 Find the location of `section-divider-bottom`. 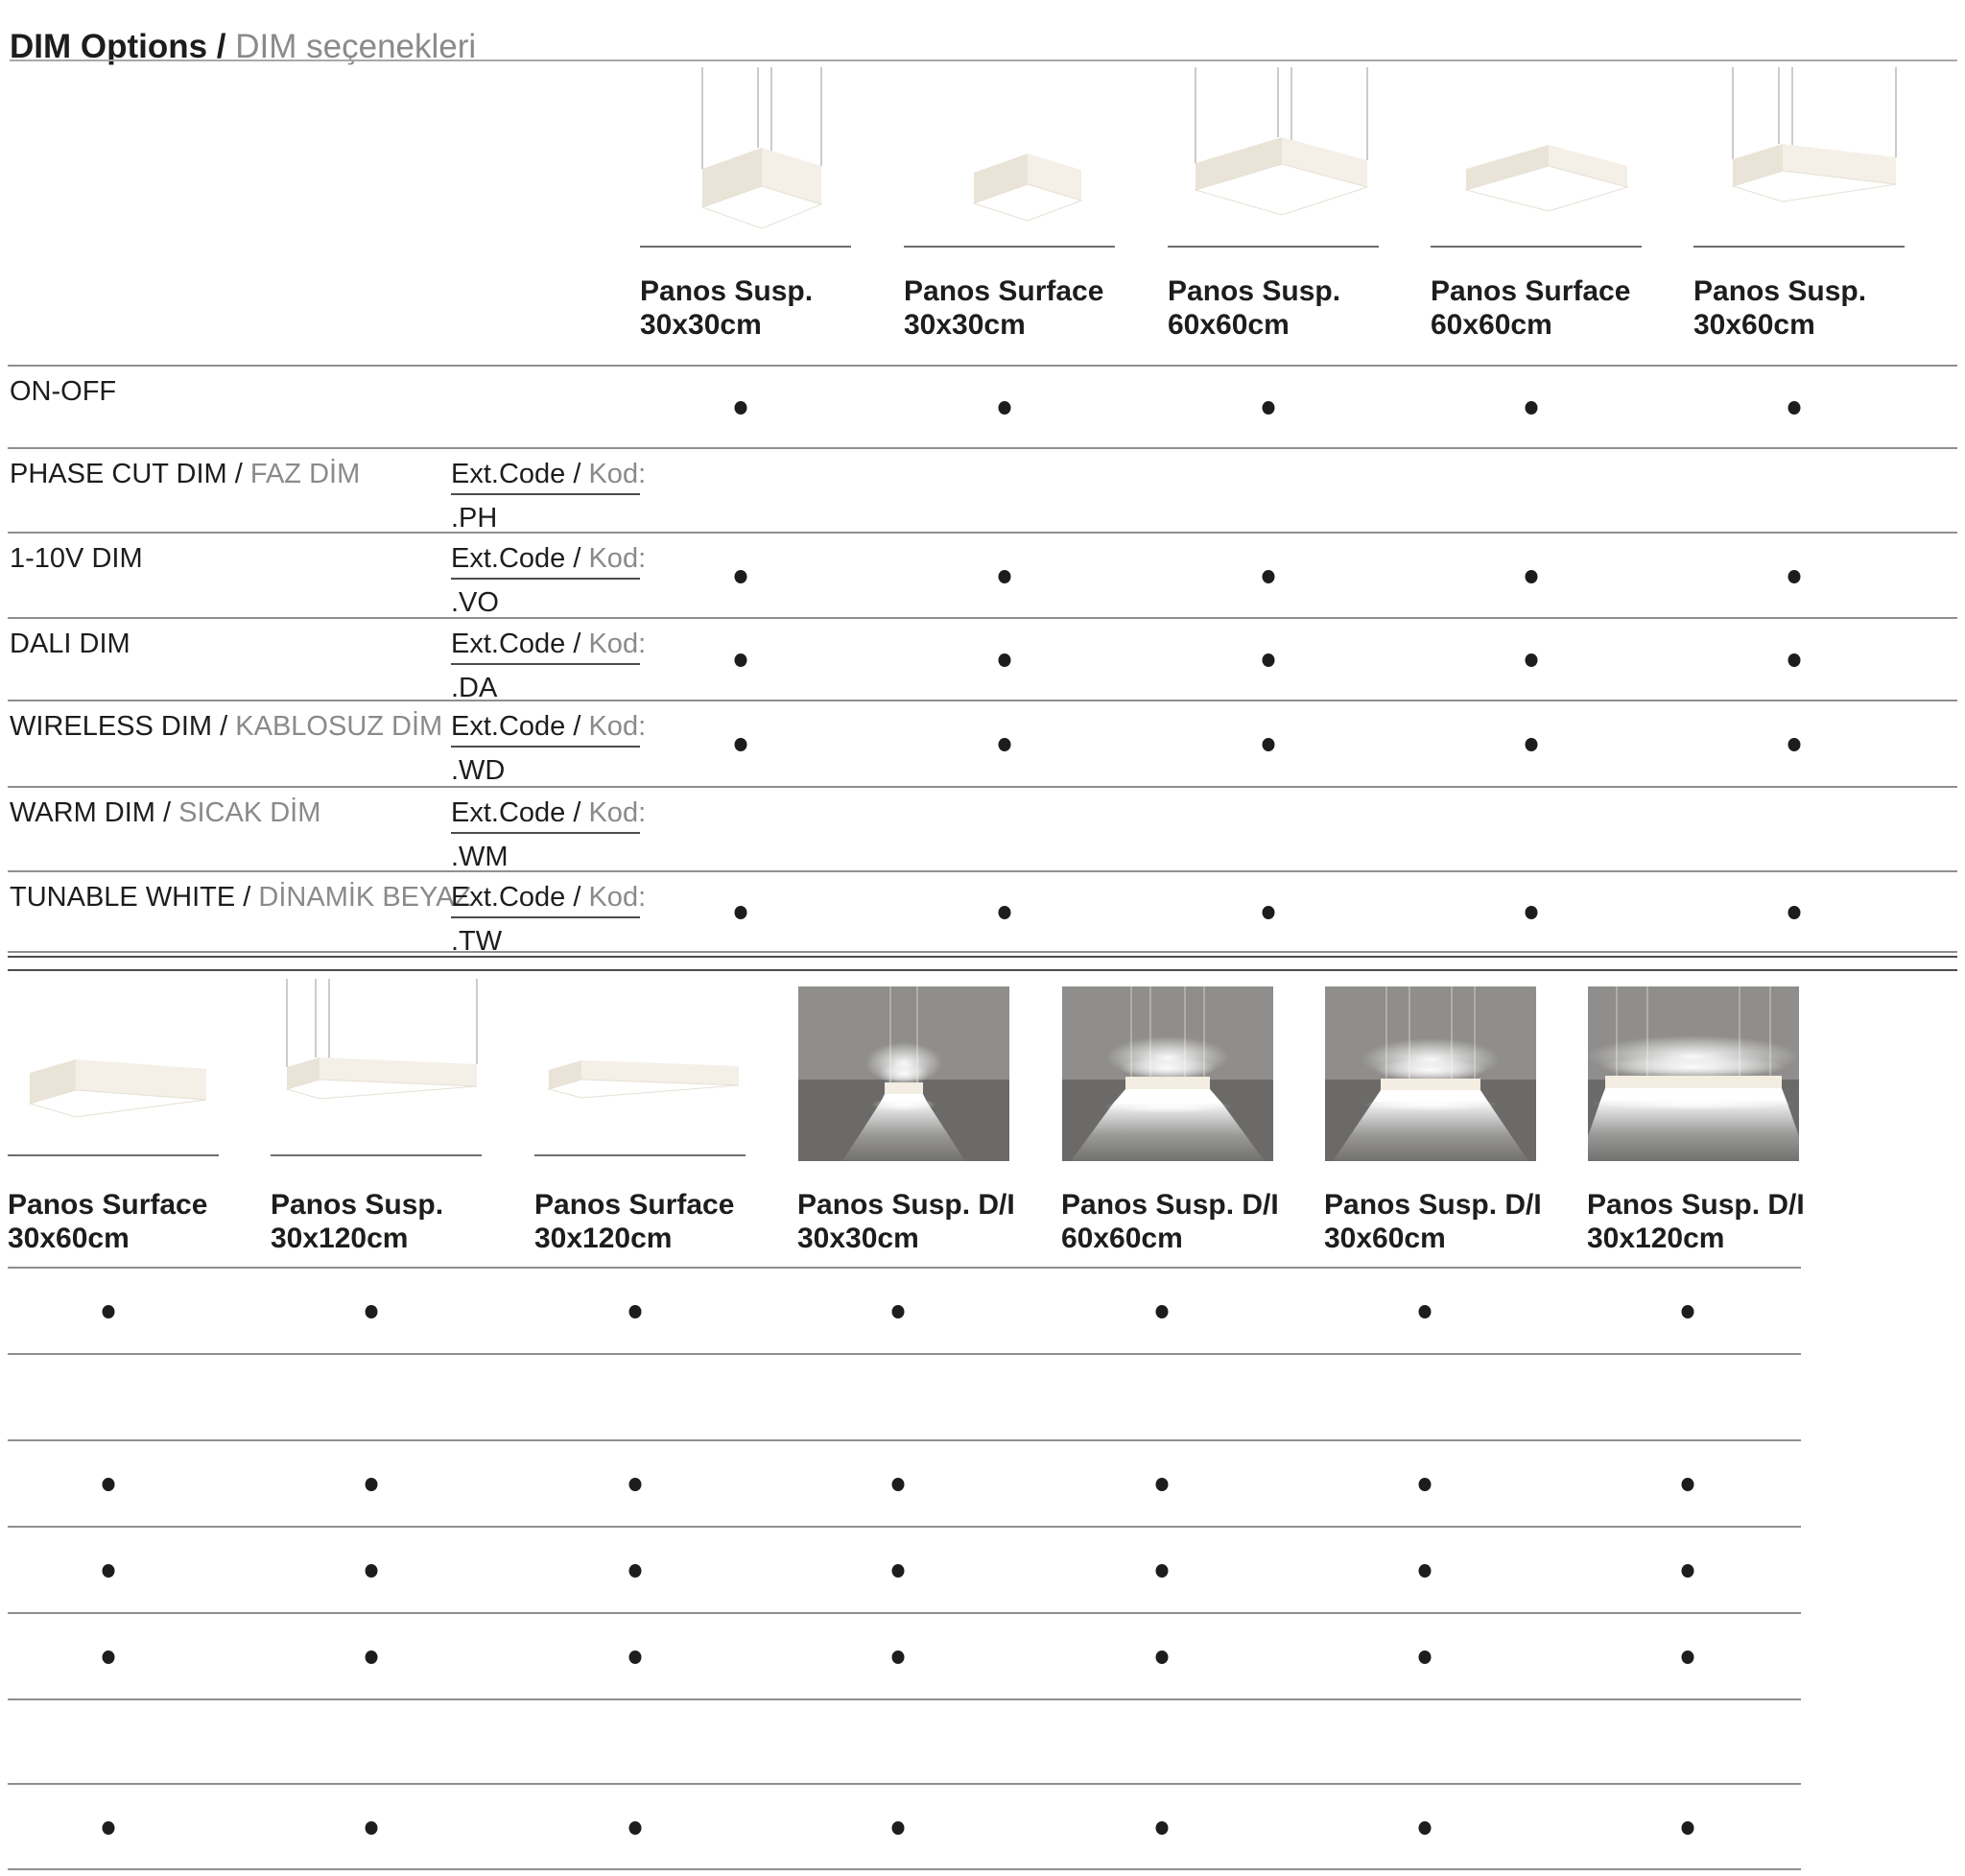

section-divider-bottom is located at coordinates (982, 970).